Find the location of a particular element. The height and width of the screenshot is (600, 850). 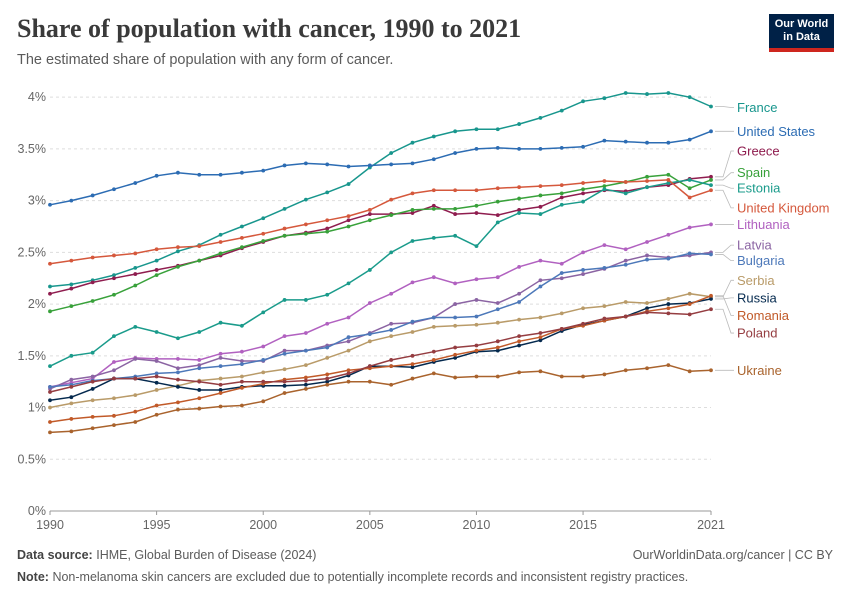

legend-connector is located at coordinates (724, 321).